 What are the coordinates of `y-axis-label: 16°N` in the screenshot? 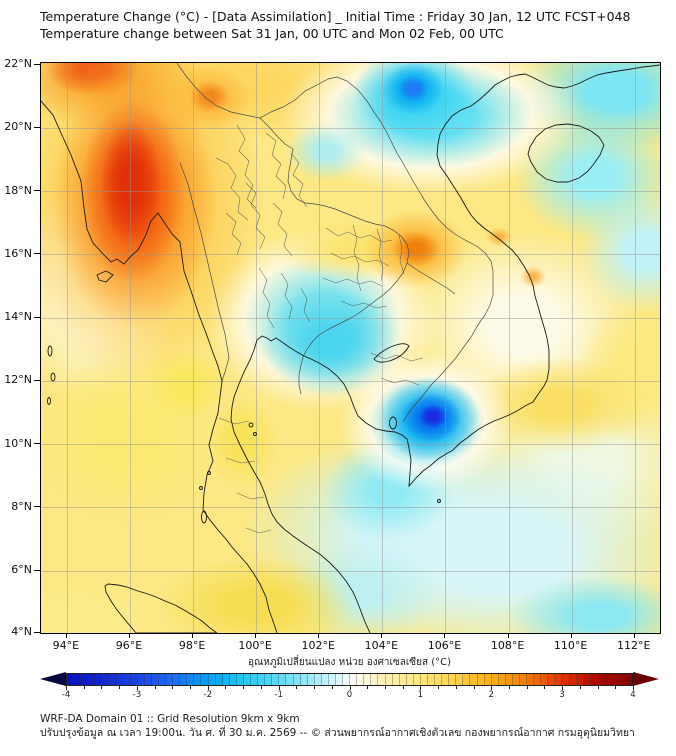 It's located at (18, 253).